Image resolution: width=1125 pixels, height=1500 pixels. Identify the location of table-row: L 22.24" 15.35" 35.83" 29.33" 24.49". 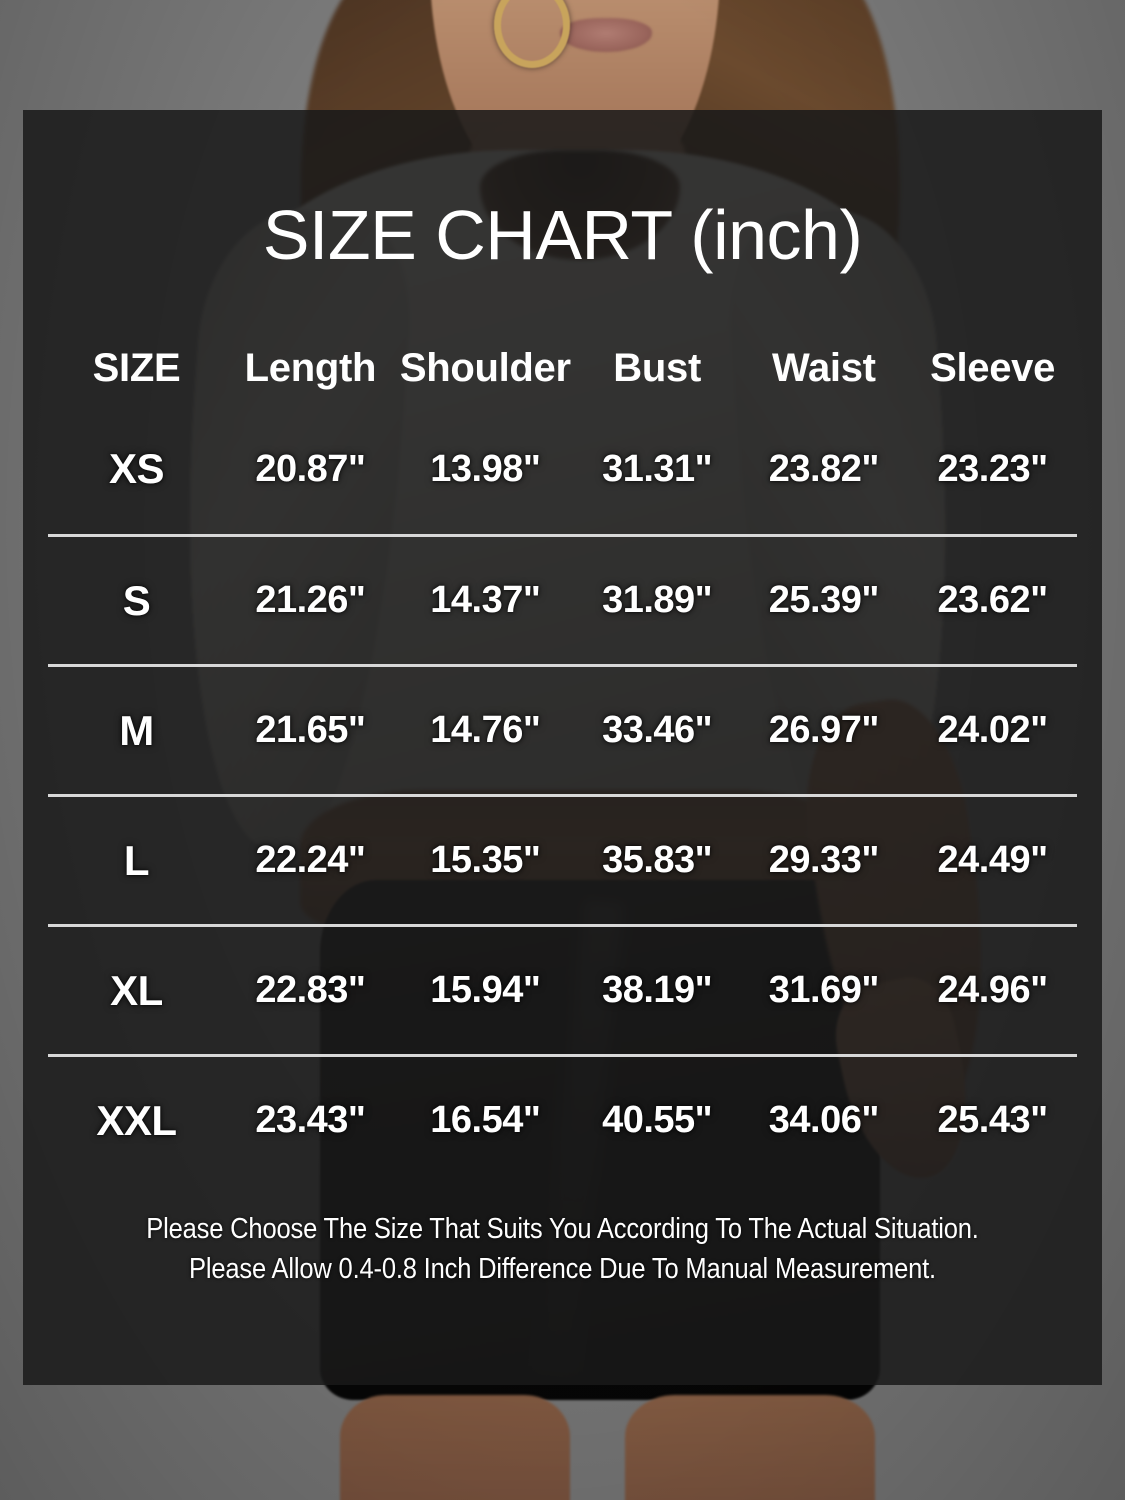
(562, 859).